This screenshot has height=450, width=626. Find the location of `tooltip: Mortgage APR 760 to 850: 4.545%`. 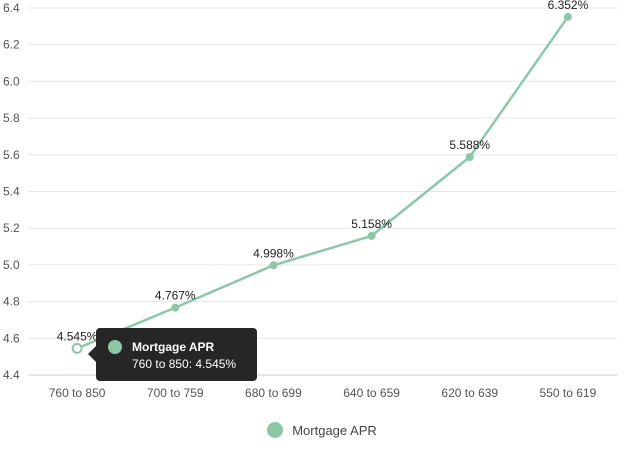

tooltip: Mortgage APR 760 to 850: 4.545% is located at coordinates (172, 354).